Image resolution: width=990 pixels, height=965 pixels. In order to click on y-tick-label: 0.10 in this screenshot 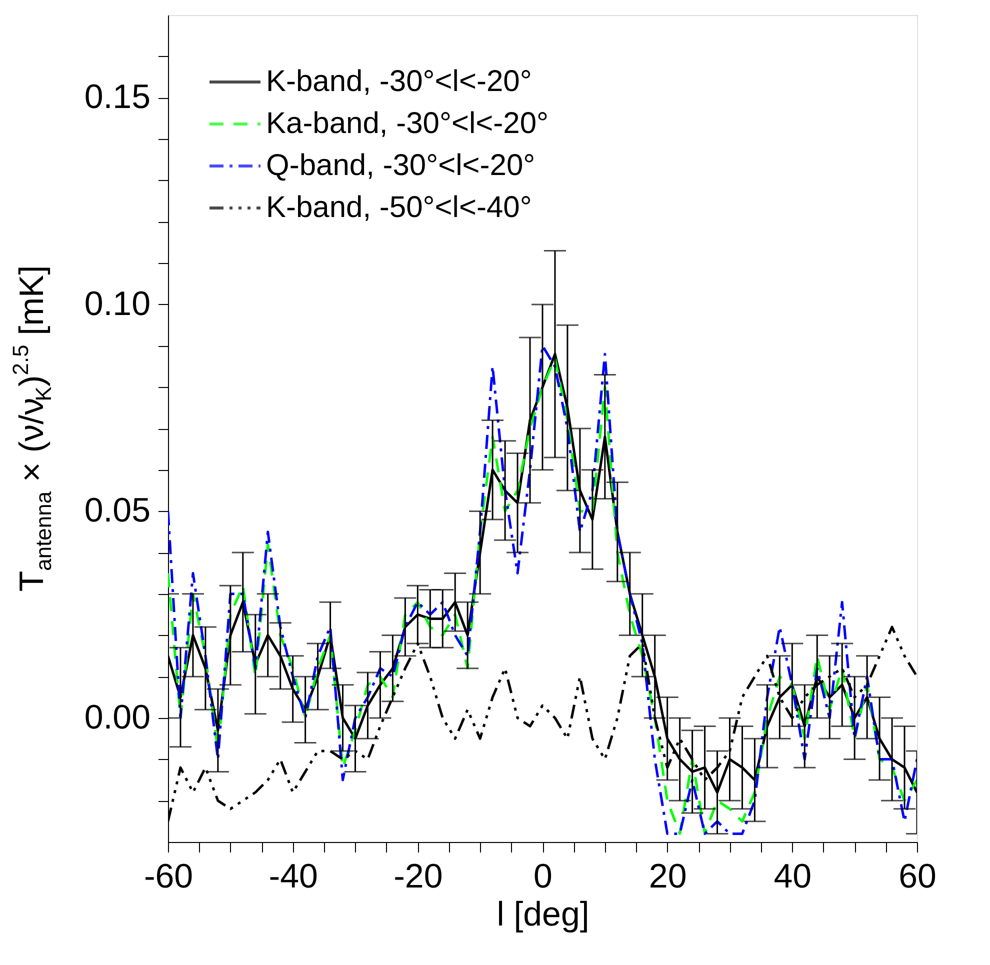, I will do `click(117, 303)`.